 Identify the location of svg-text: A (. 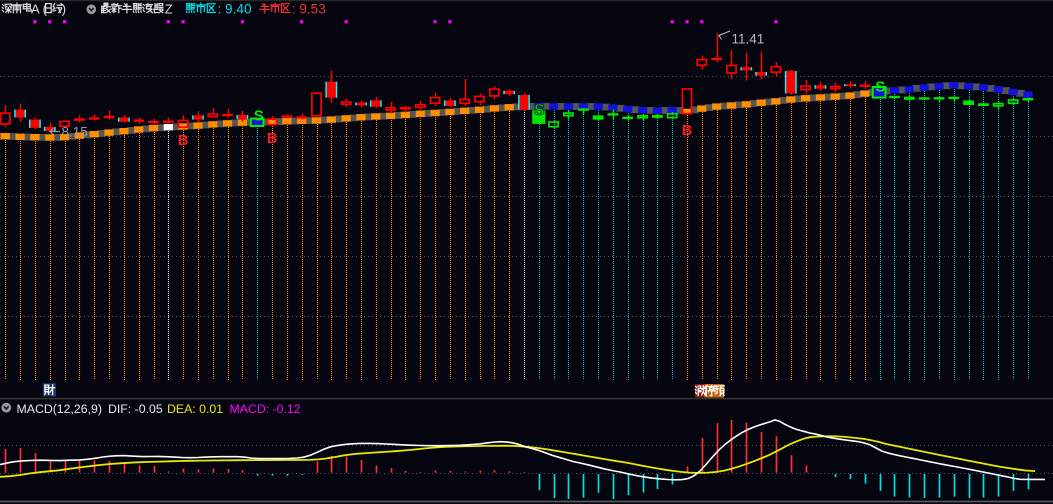
(39, 9).